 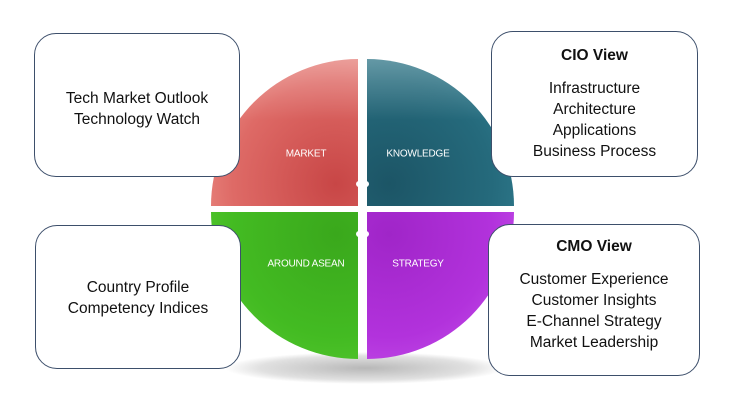 What do you see at coordinates (594, 55) in the screenshot?
I see `cio-view-title: CIO View` at bounding box center [594, 55].